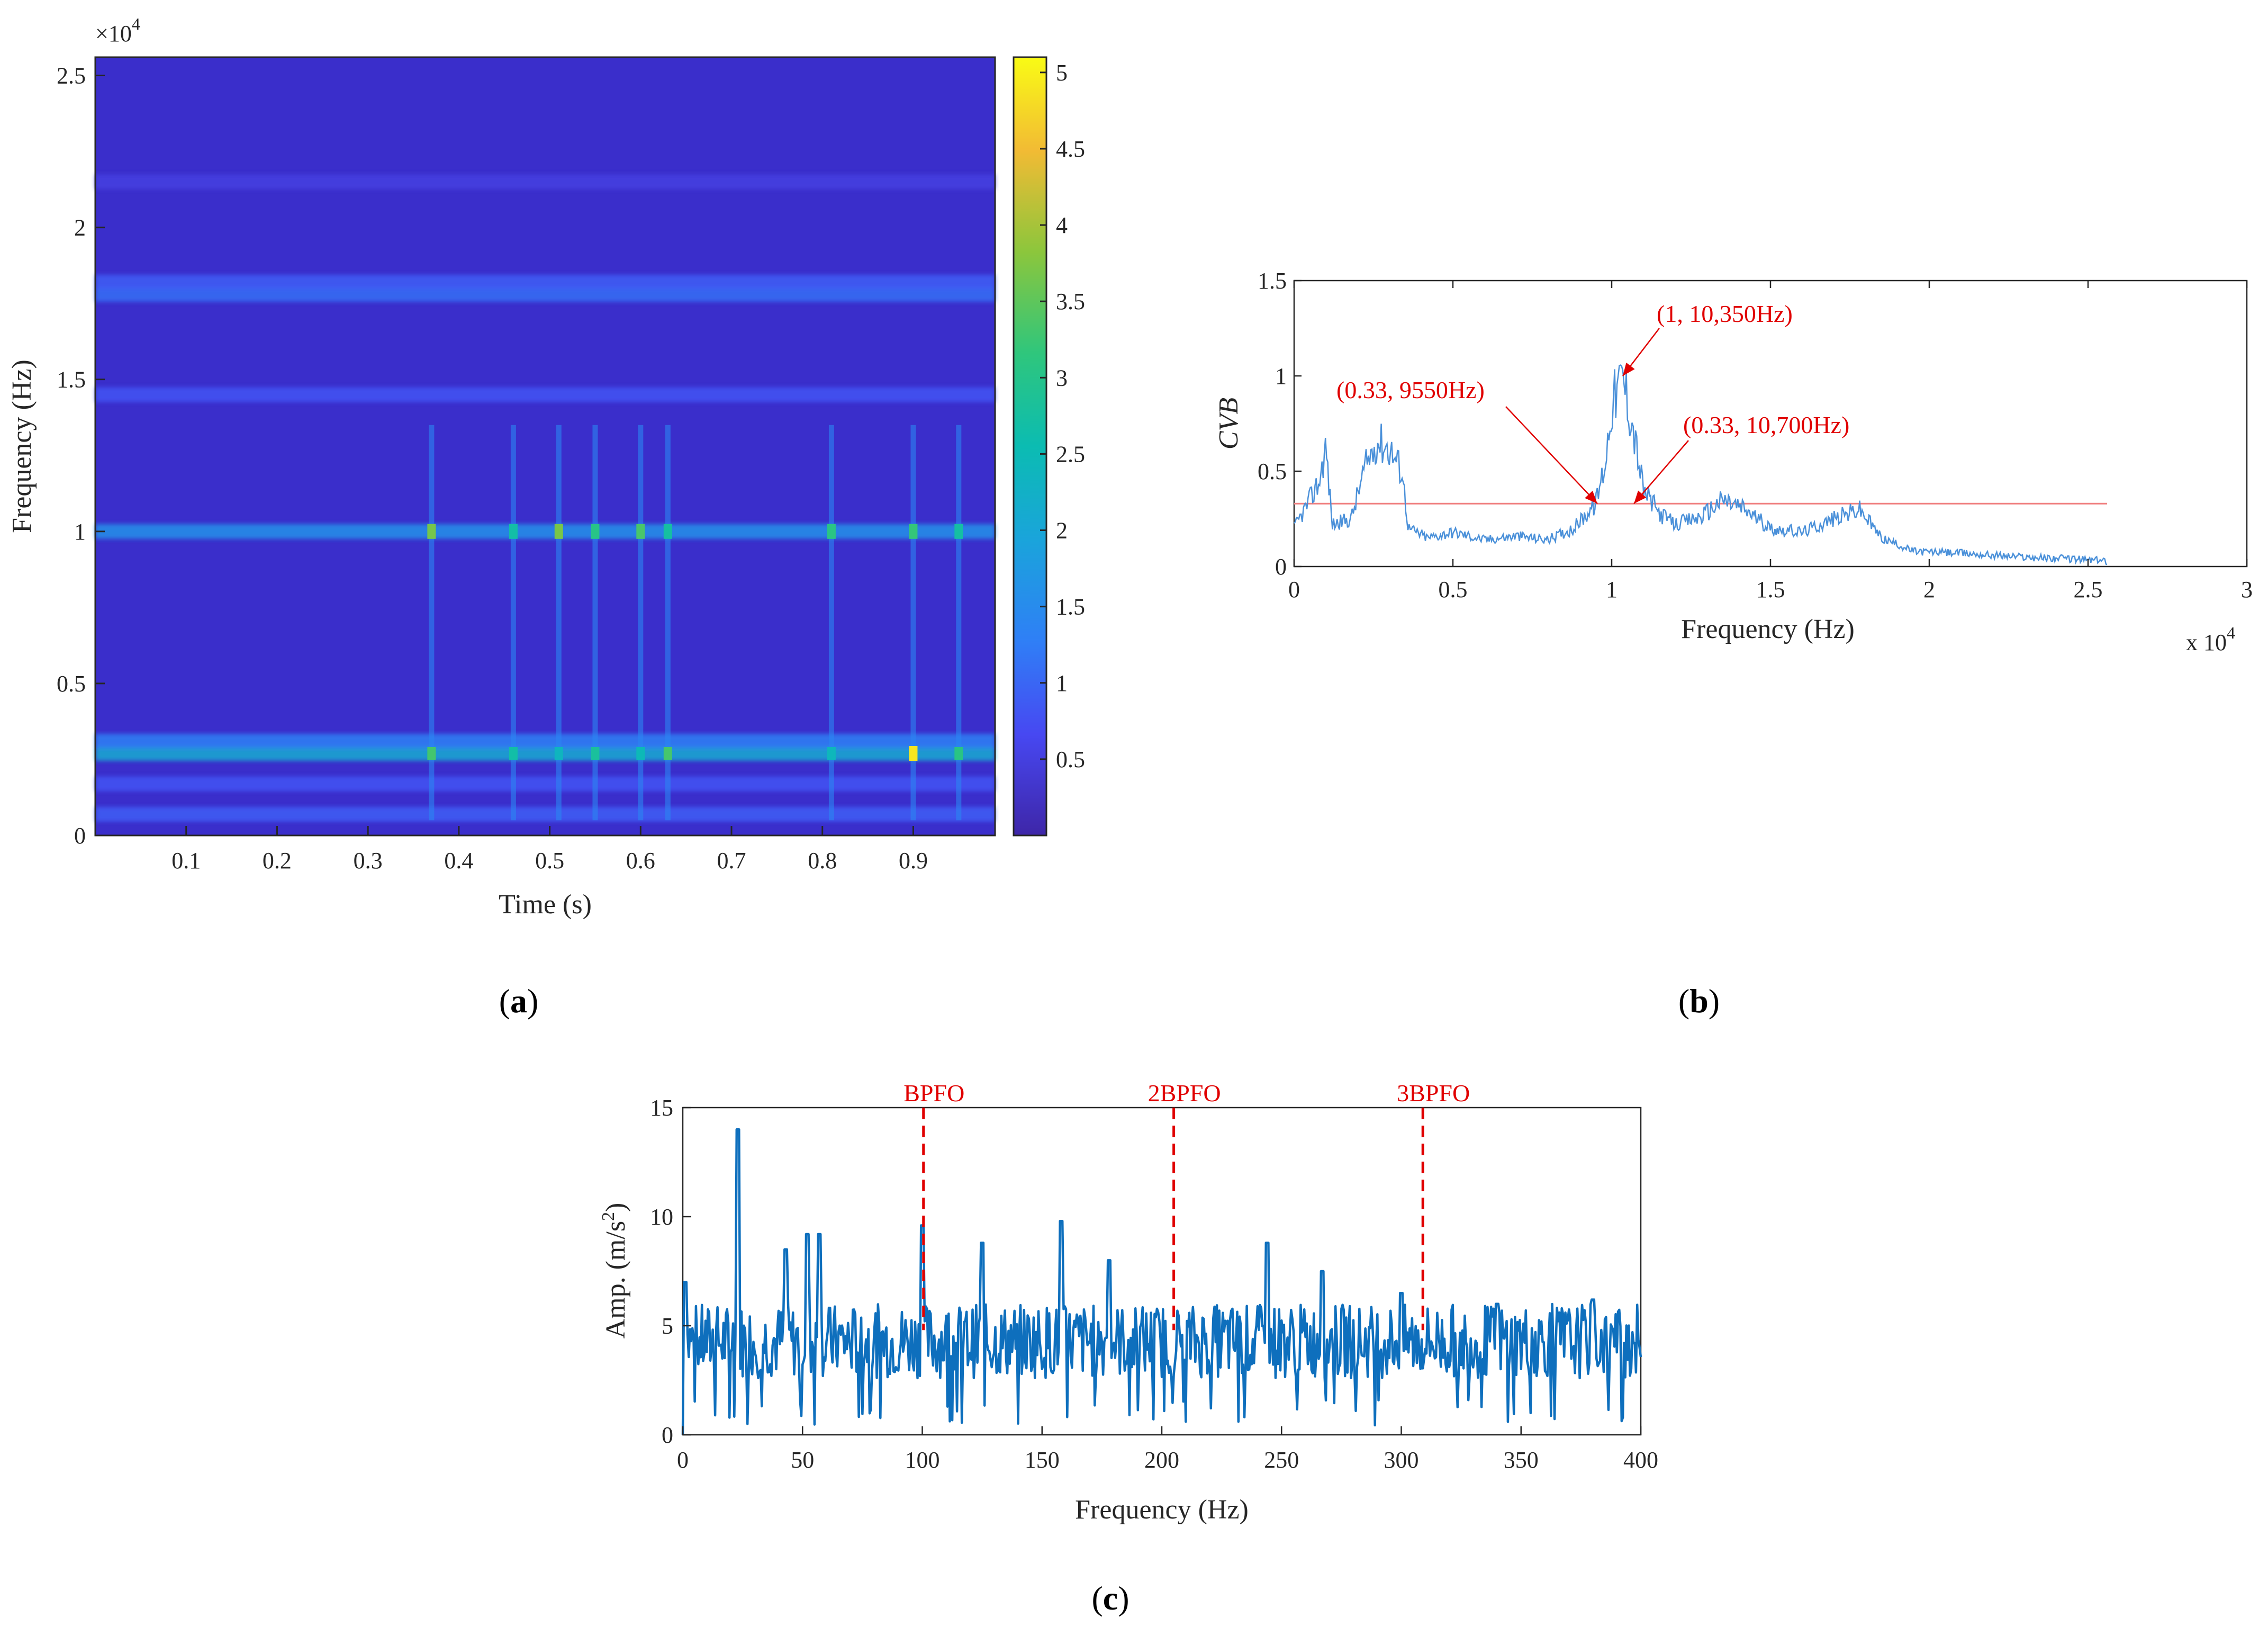 The height and width of the screenshot is (1627, 2268). What do you see at coordinates (922, 1460) in the screenshot?
I see `x-tick-label: 100` at bounding box center [922, 1460].